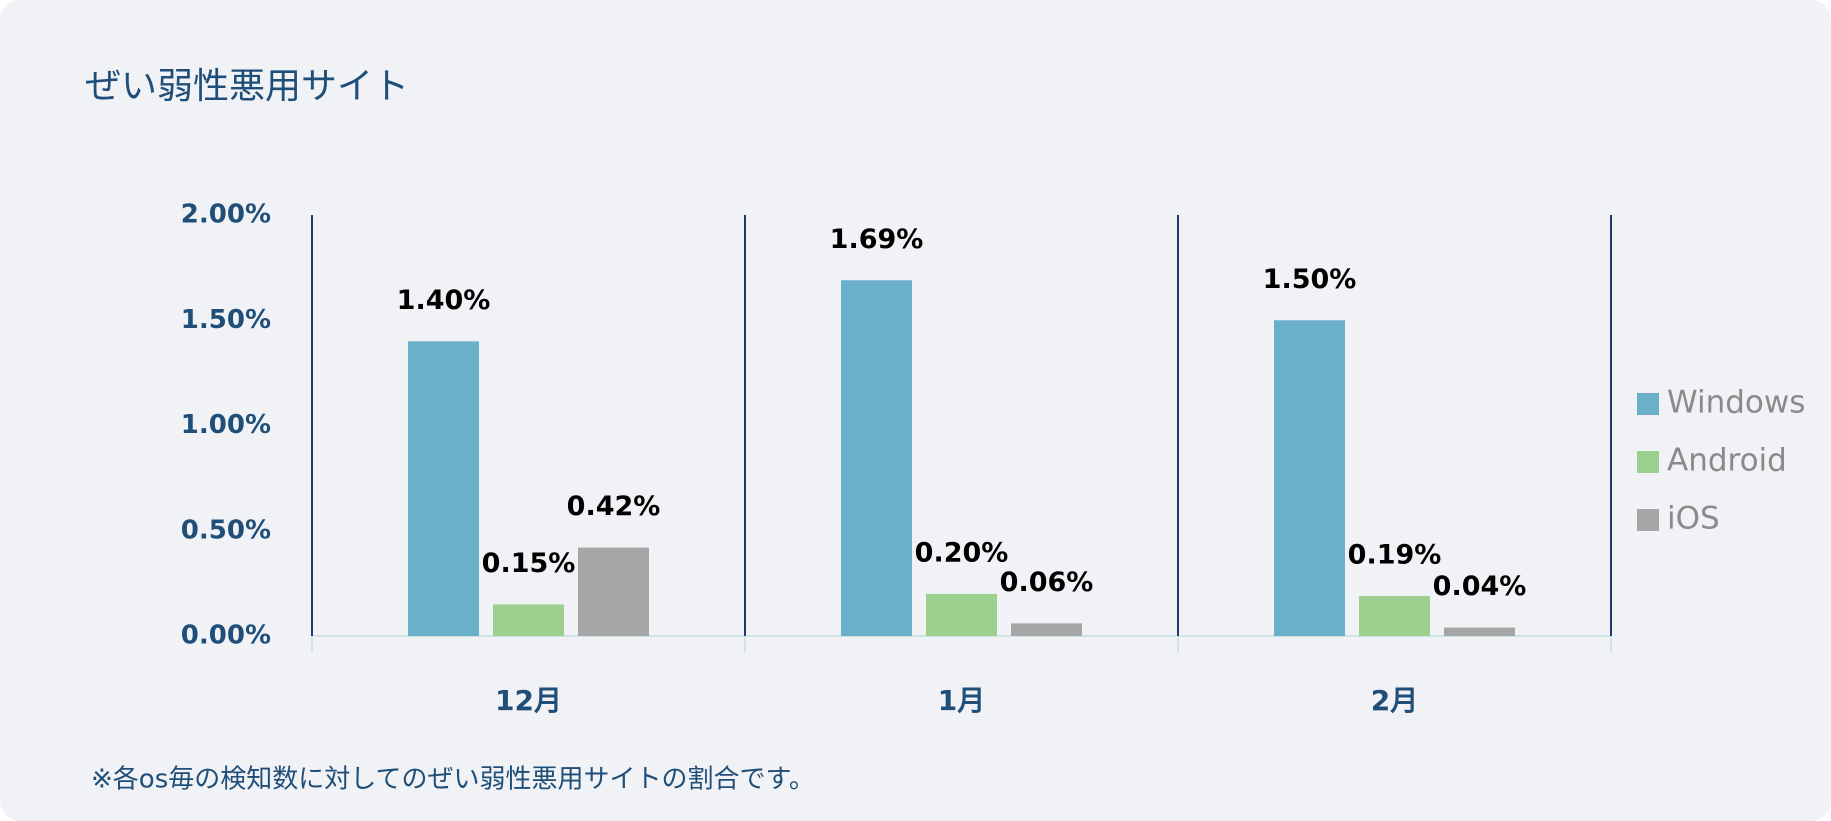 This screenshot has height=821, width=1831. Describe the element at coordinates (1693, 519) in the screenshot. I see `legend-label: iOS` at that location.